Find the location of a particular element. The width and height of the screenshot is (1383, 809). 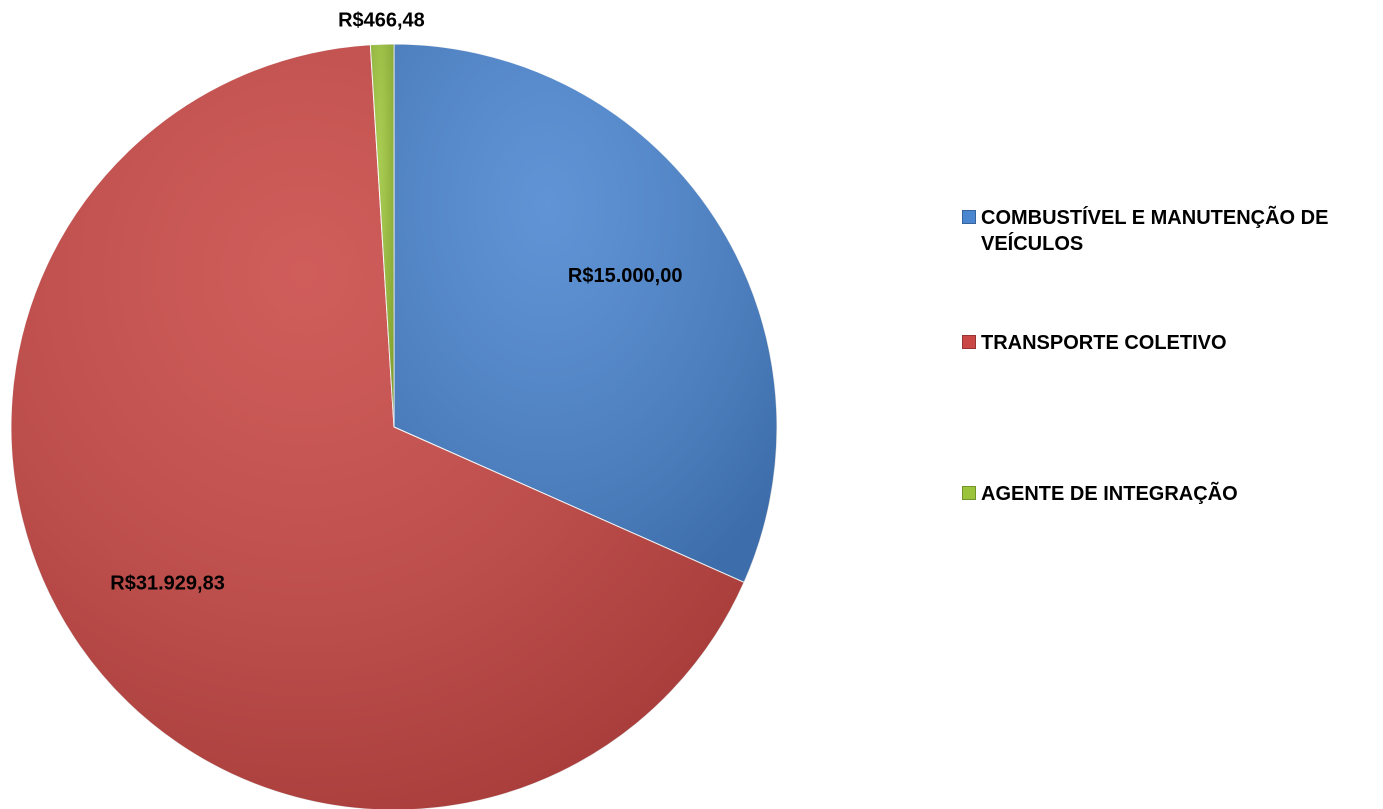

legend-item: TRANSPORTE COLETIVO is located at coordinates (1167, 343).